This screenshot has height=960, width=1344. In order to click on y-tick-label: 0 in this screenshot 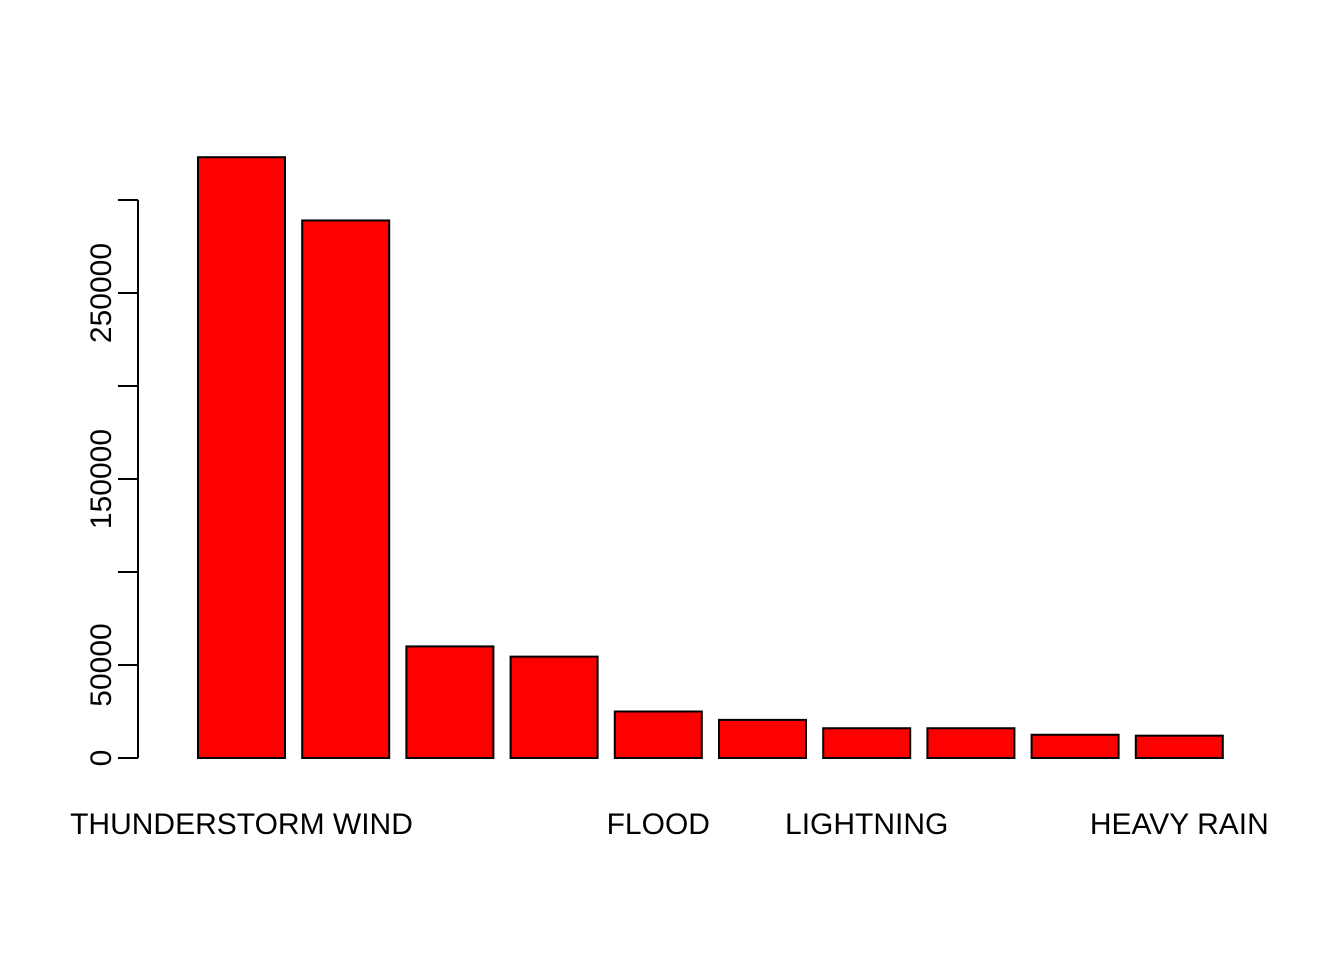, I will do `click(101, 758)`.